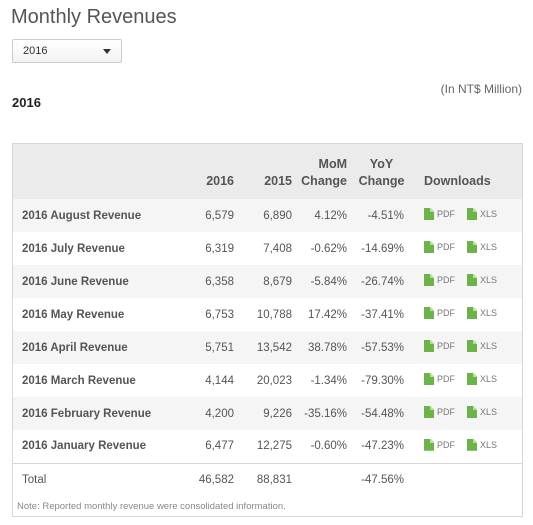 The width and height of the screenshot is (533, 525). What do you see at coordinates (328, 281) in the screenshot?
I see `row-mom: -5.84%` at bounding box center [328, 281].